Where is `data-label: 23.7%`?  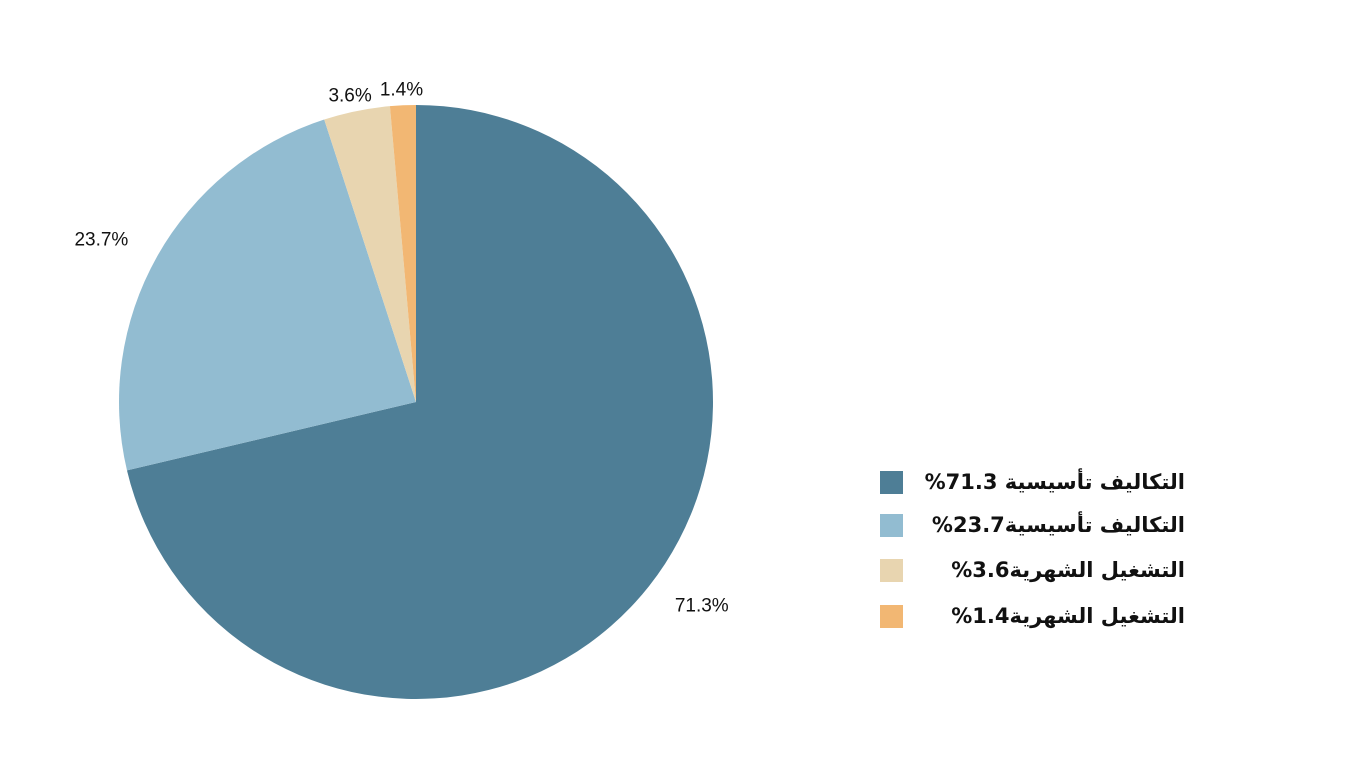
data-label: 23.7% is located at coordinates (101, 239).